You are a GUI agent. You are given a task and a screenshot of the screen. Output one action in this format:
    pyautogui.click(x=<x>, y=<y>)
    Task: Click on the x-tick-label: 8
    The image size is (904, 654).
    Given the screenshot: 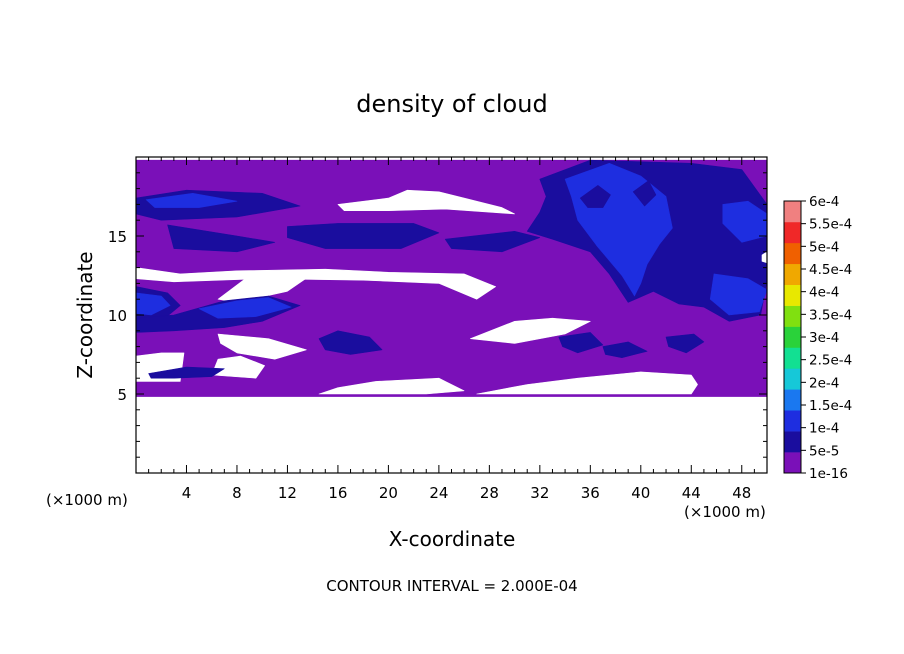 What is the action you would take?
    pyautogui.click(x=237, y=493)
    